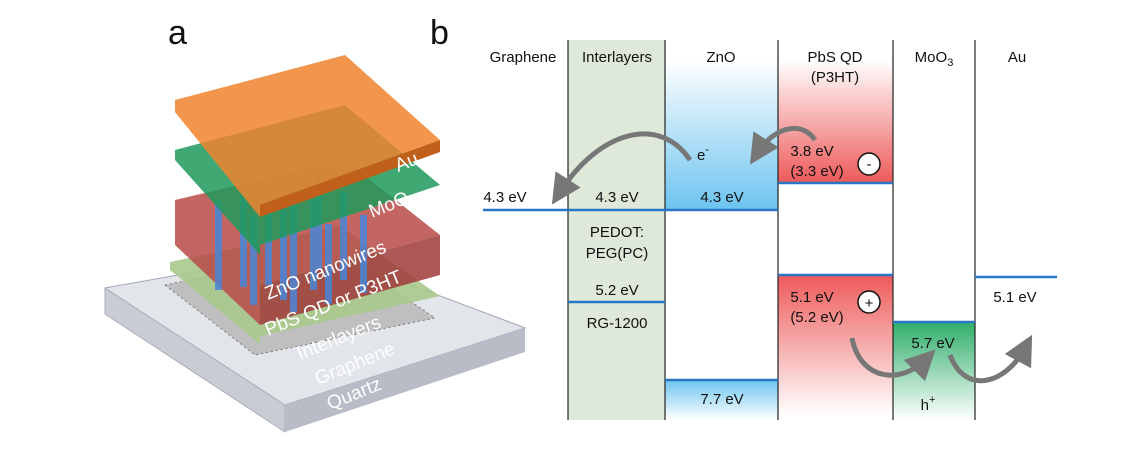  I want to click on quartz-side, so click(405, 380).